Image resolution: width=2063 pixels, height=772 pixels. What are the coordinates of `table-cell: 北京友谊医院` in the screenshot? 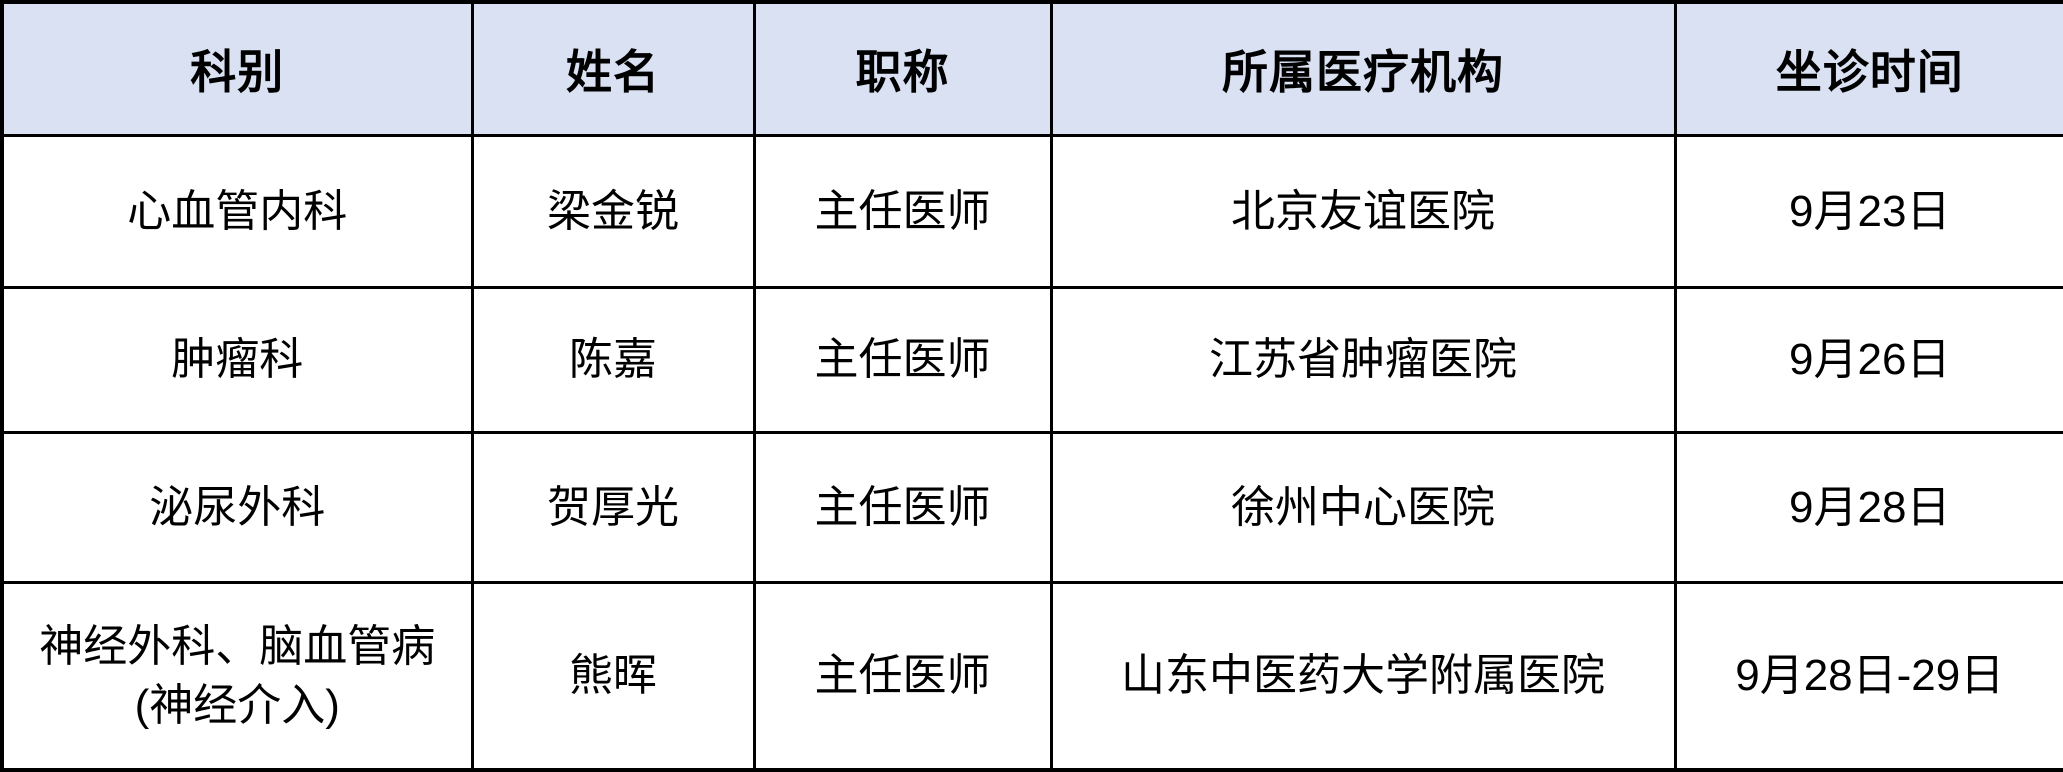 It's located at (1363, 211).